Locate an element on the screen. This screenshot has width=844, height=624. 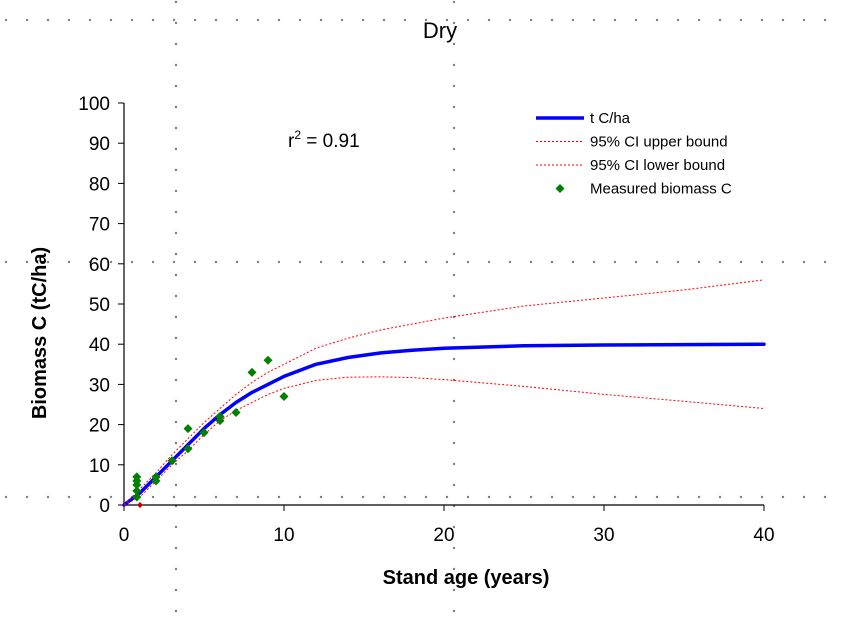
x-tick-label: 0 is located at coordinates (124, 535).